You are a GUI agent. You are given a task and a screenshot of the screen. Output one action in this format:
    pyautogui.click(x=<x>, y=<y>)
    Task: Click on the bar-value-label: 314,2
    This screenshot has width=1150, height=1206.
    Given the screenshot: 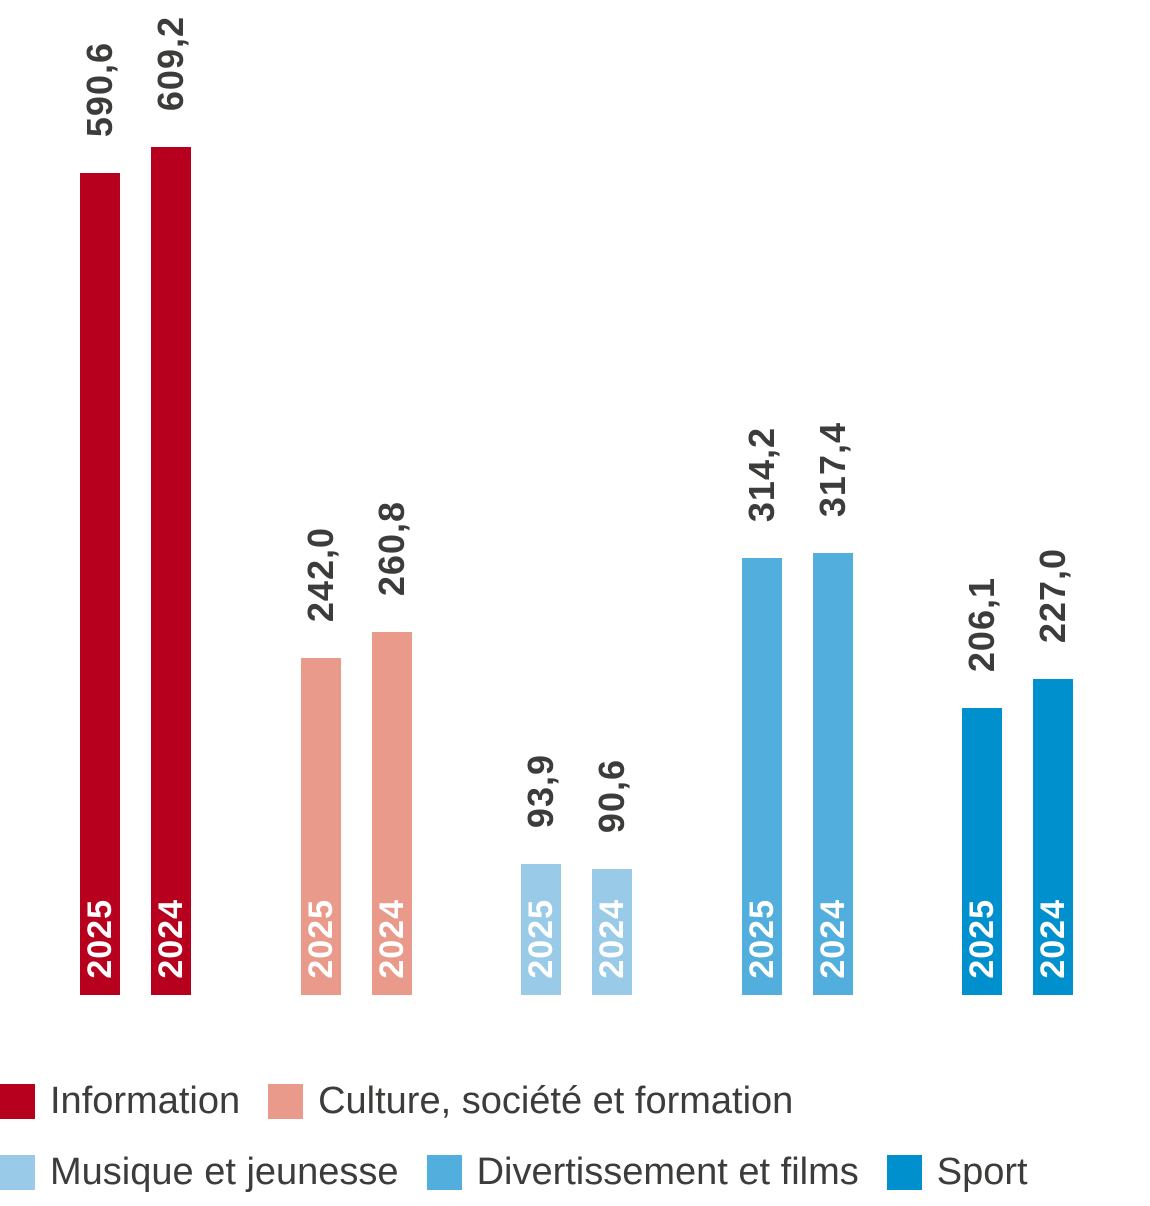 What is the action you would take?
    pyautogui.click(x=761, y=474)
    